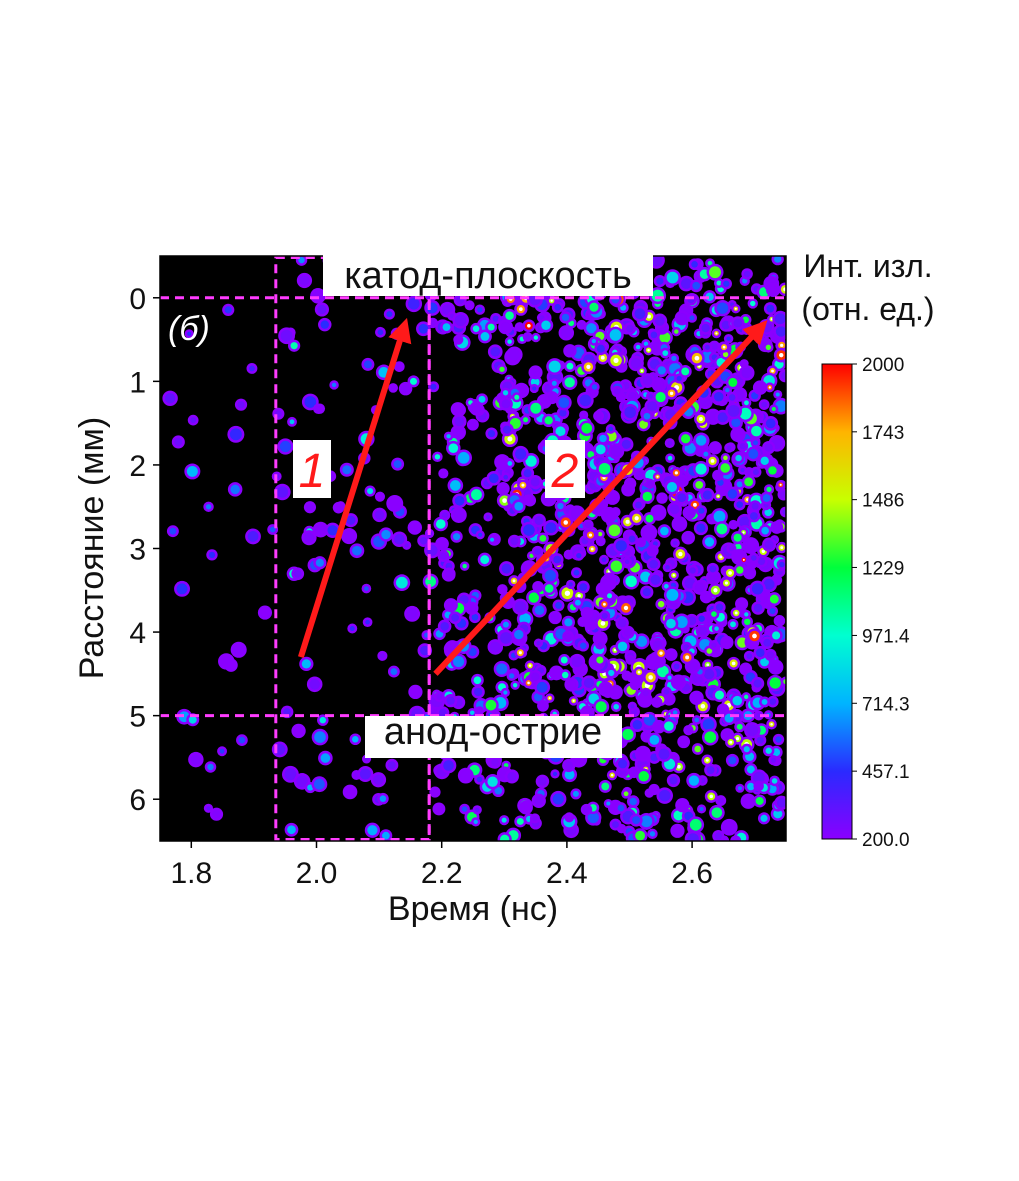 This screenshot has height=1181, width=1019. What do you see at coordinates (881, 603) in the screenshot?
I see `colorbar-ticks: 2000 1743 1486 1229 971.4 714.3 457.1 200.0` at bounding box center [881, 603].